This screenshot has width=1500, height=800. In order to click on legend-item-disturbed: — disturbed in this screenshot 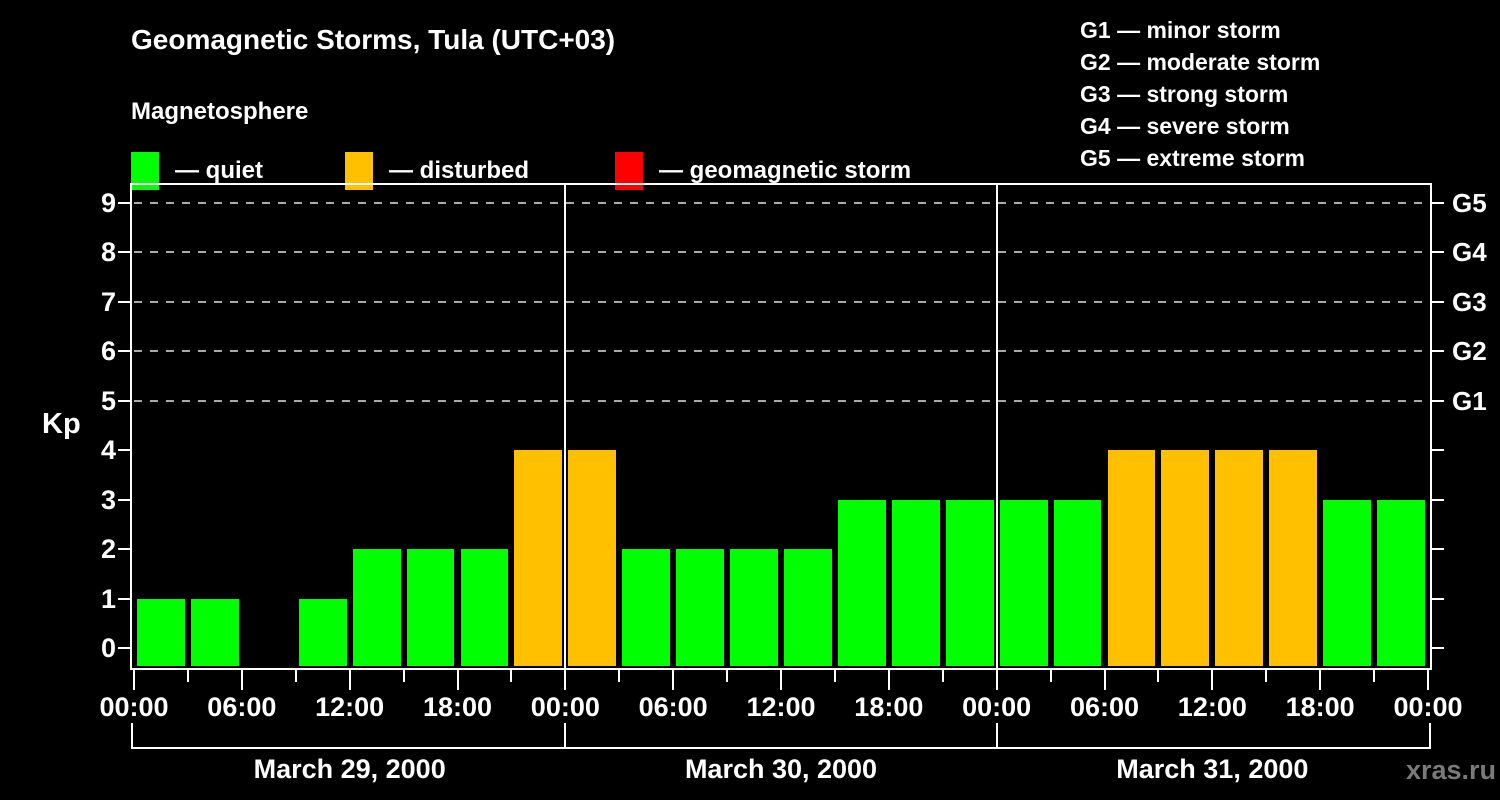, I will do `click(437, 171)`.